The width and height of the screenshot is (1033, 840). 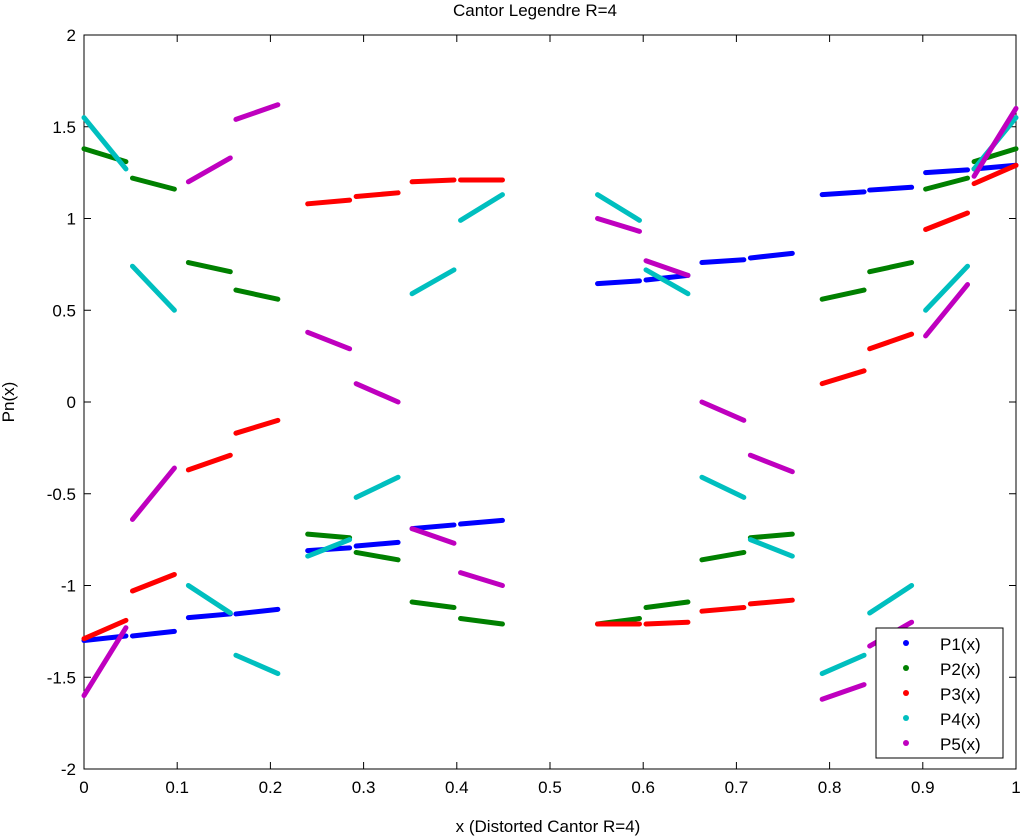 What do you see at coordinates (364, 787) in the screenshot?
I see `x-tick-label: 0.3` at bounding box center [364, 787].